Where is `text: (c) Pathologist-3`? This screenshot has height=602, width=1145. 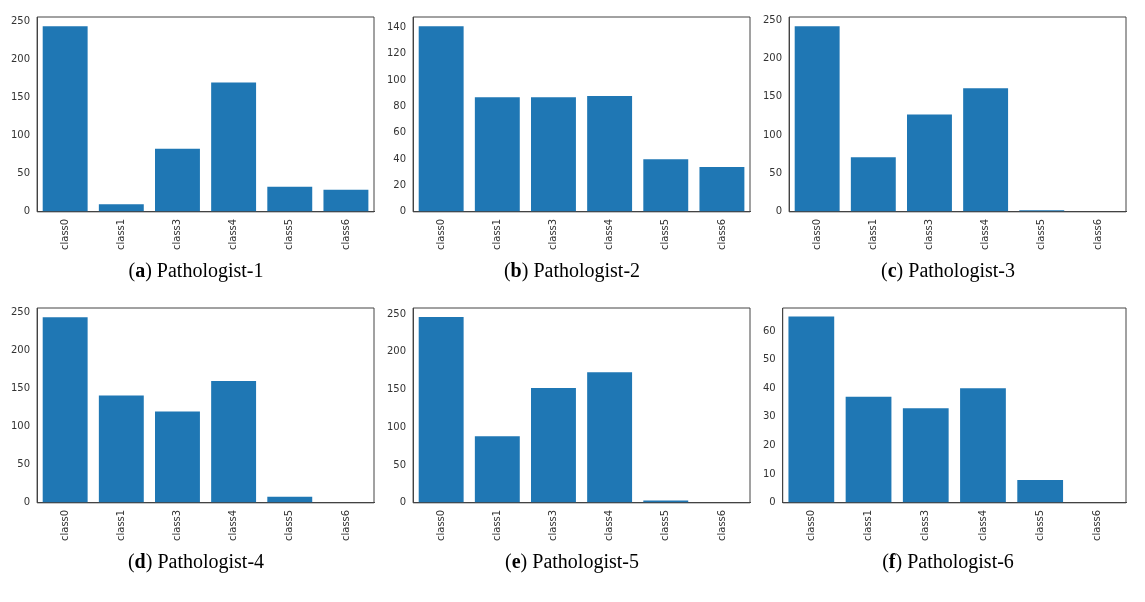
text: (c) Pathologist-3 is located at coordinates (948, 271).